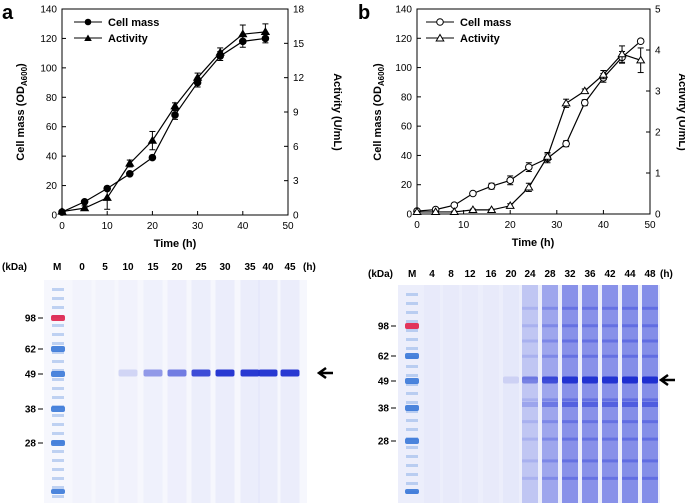  Describe the element at coordinates (128, 267) in the screenshot. I see `gel-lane-label: 10` at that location.